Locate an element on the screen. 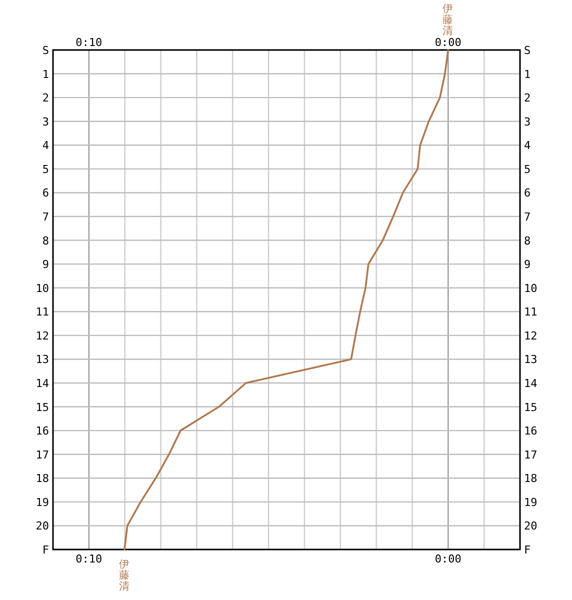 This screenshot has height=600, width=572. y-tick-label: 14 is located at coordinates (531, 383).